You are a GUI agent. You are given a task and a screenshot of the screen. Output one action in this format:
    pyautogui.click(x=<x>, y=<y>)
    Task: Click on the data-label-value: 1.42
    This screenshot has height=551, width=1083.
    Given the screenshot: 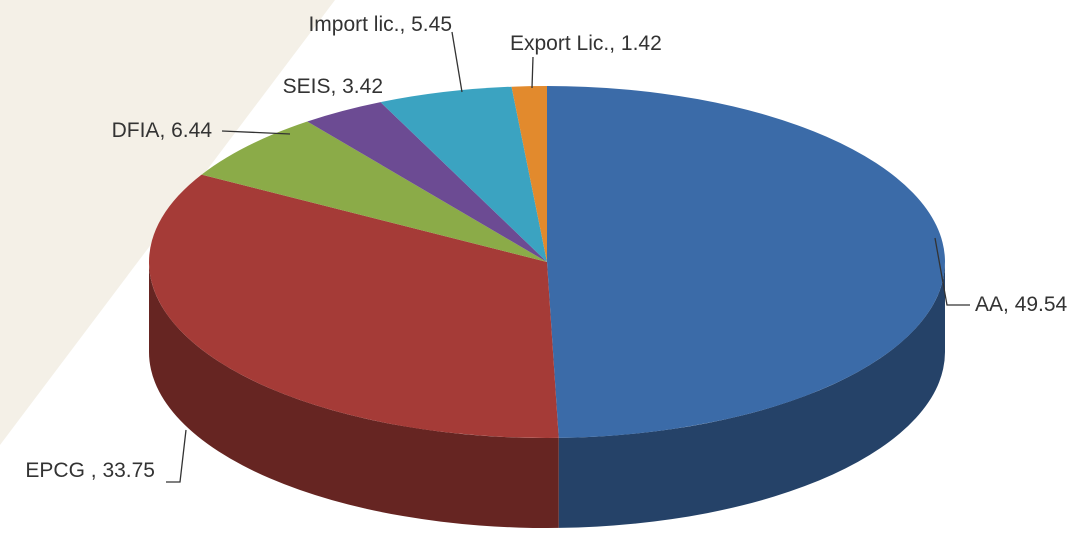 What is the action you would take?
    pyautogui.click(x=641, y=43)
    